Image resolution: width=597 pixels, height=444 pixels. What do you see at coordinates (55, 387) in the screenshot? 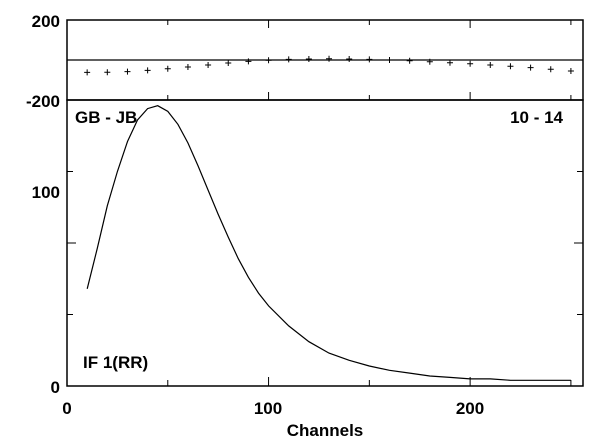
I see `amp-ytick-label-0: 0` at bounding box center [55, 387].